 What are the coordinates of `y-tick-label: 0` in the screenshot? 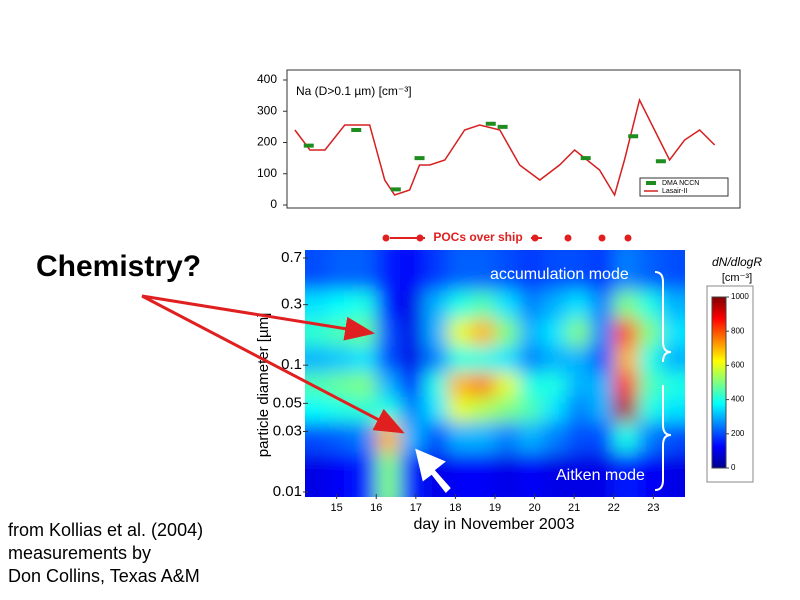 It's located at (273, 204).